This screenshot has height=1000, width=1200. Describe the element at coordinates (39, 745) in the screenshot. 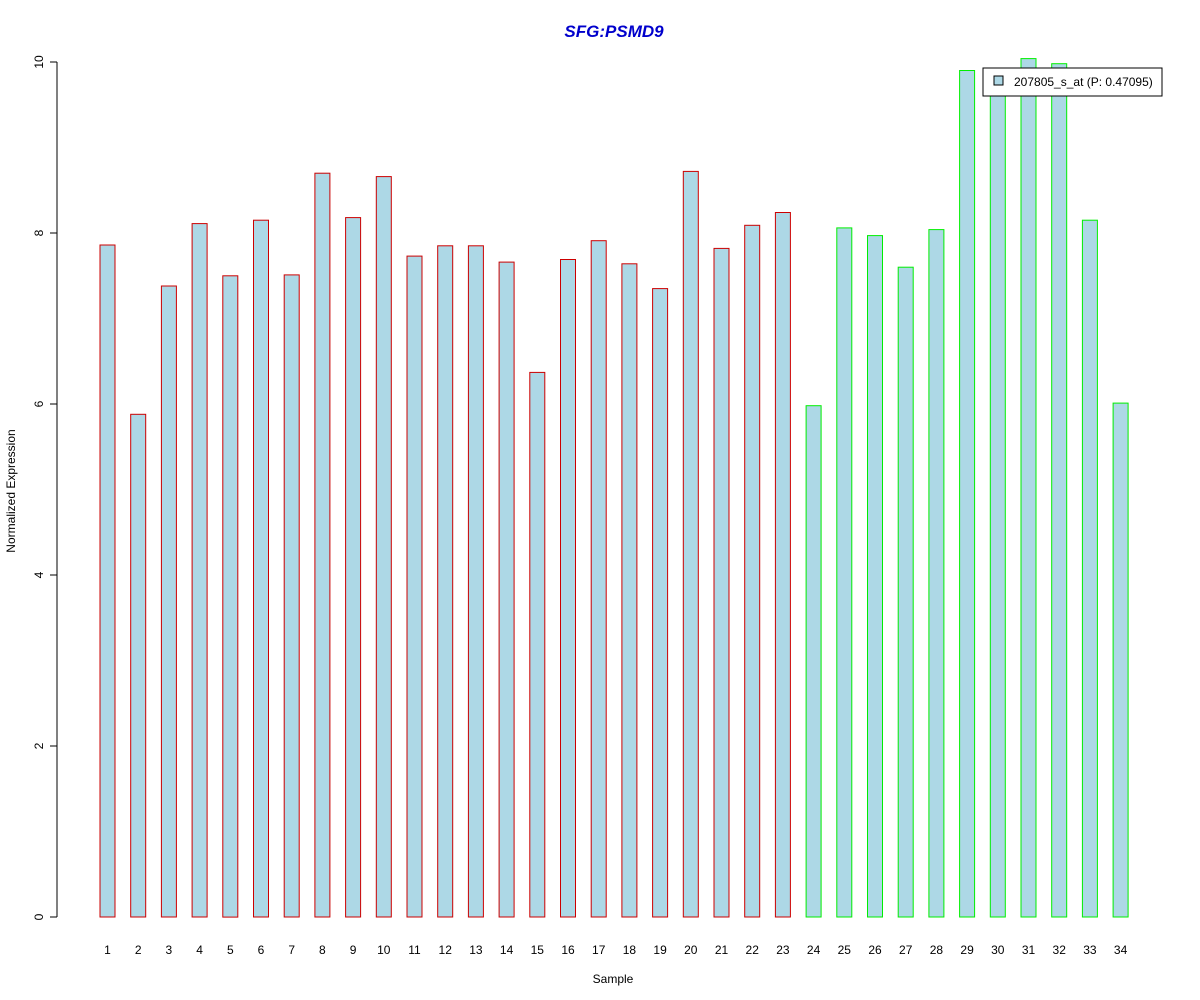

I see `y-tick-label: 2` at that location.